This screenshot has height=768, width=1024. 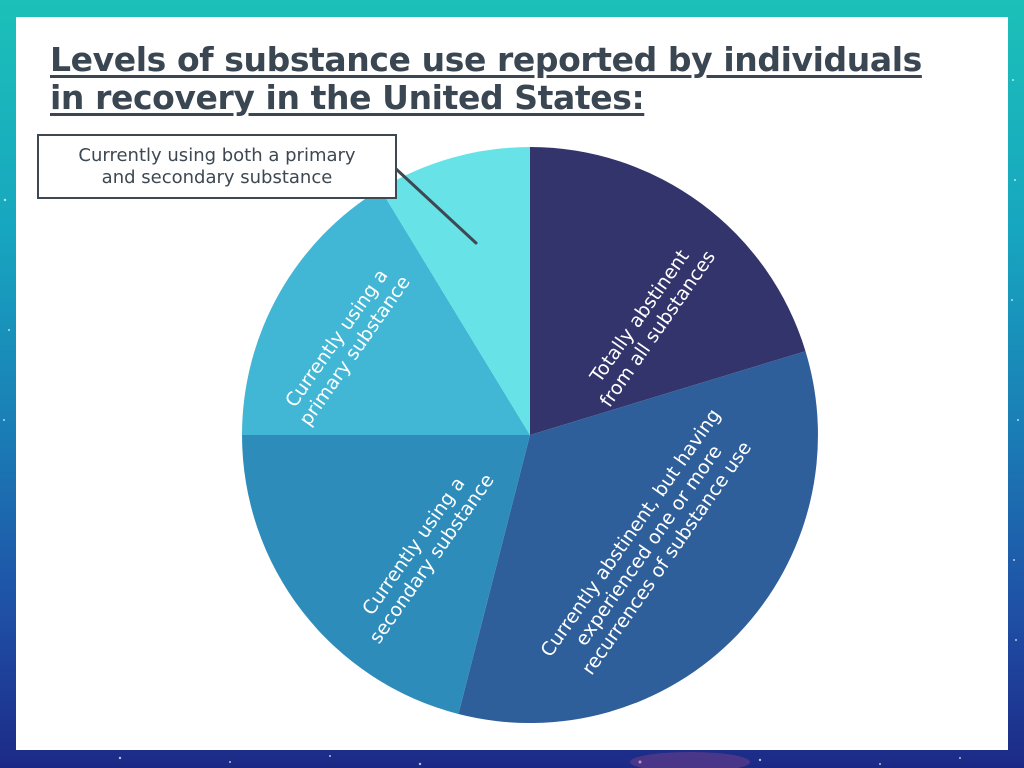 What do you see at coordinates (217, 177) in the screenshot?
I see `callout-line-2: and secondary substance` at bounding box center [217, 177].